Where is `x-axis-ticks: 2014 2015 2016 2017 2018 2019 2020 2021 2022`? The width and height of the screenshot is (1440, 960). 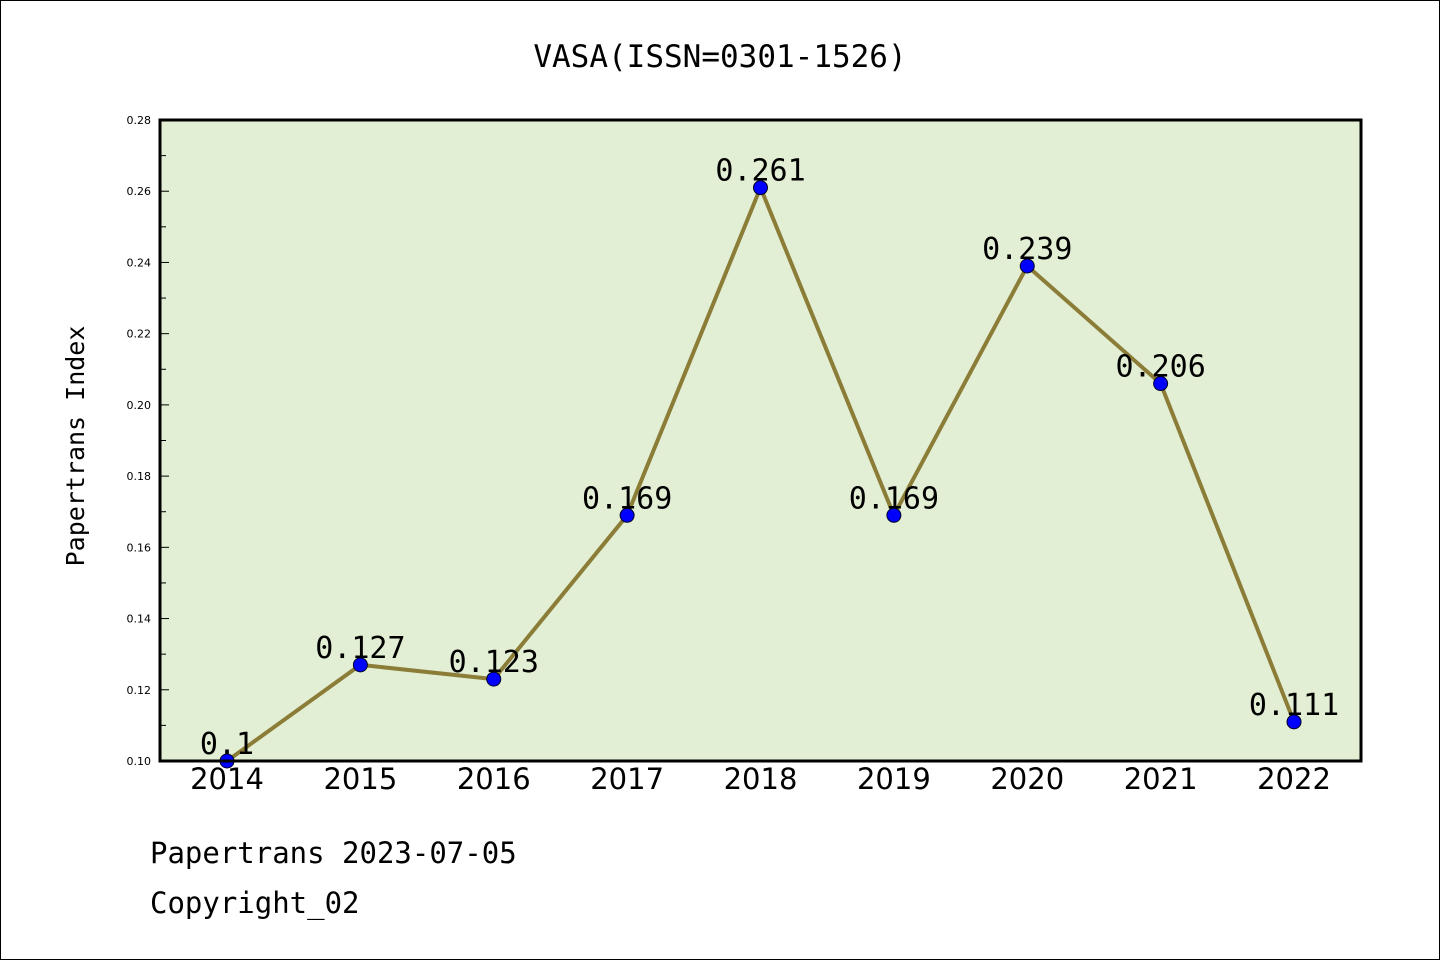 x-axis-ticks: 2014 2015 2016 2017 2018 2019 2020 2021 2022 is located at coordinates (760, 779).